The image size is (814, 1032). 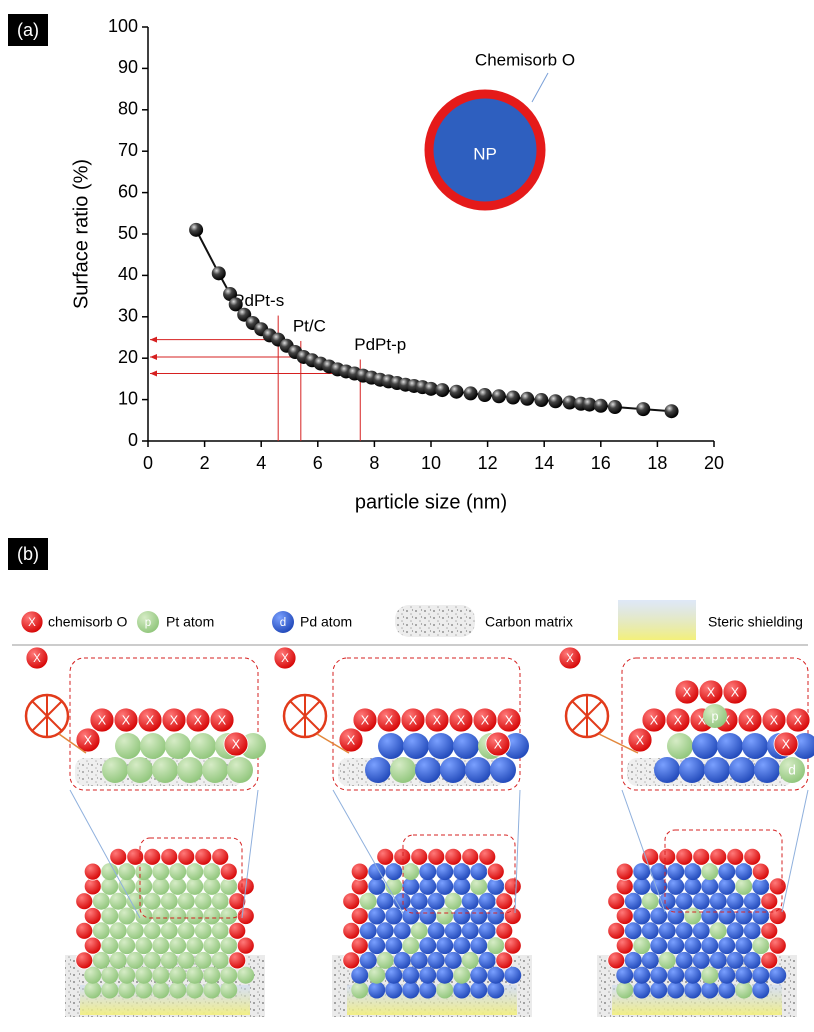 What do you see at coordinates (148, 463) in the screenshot?
I see `x-tick-label: 0` at bounding box center [148, 463].